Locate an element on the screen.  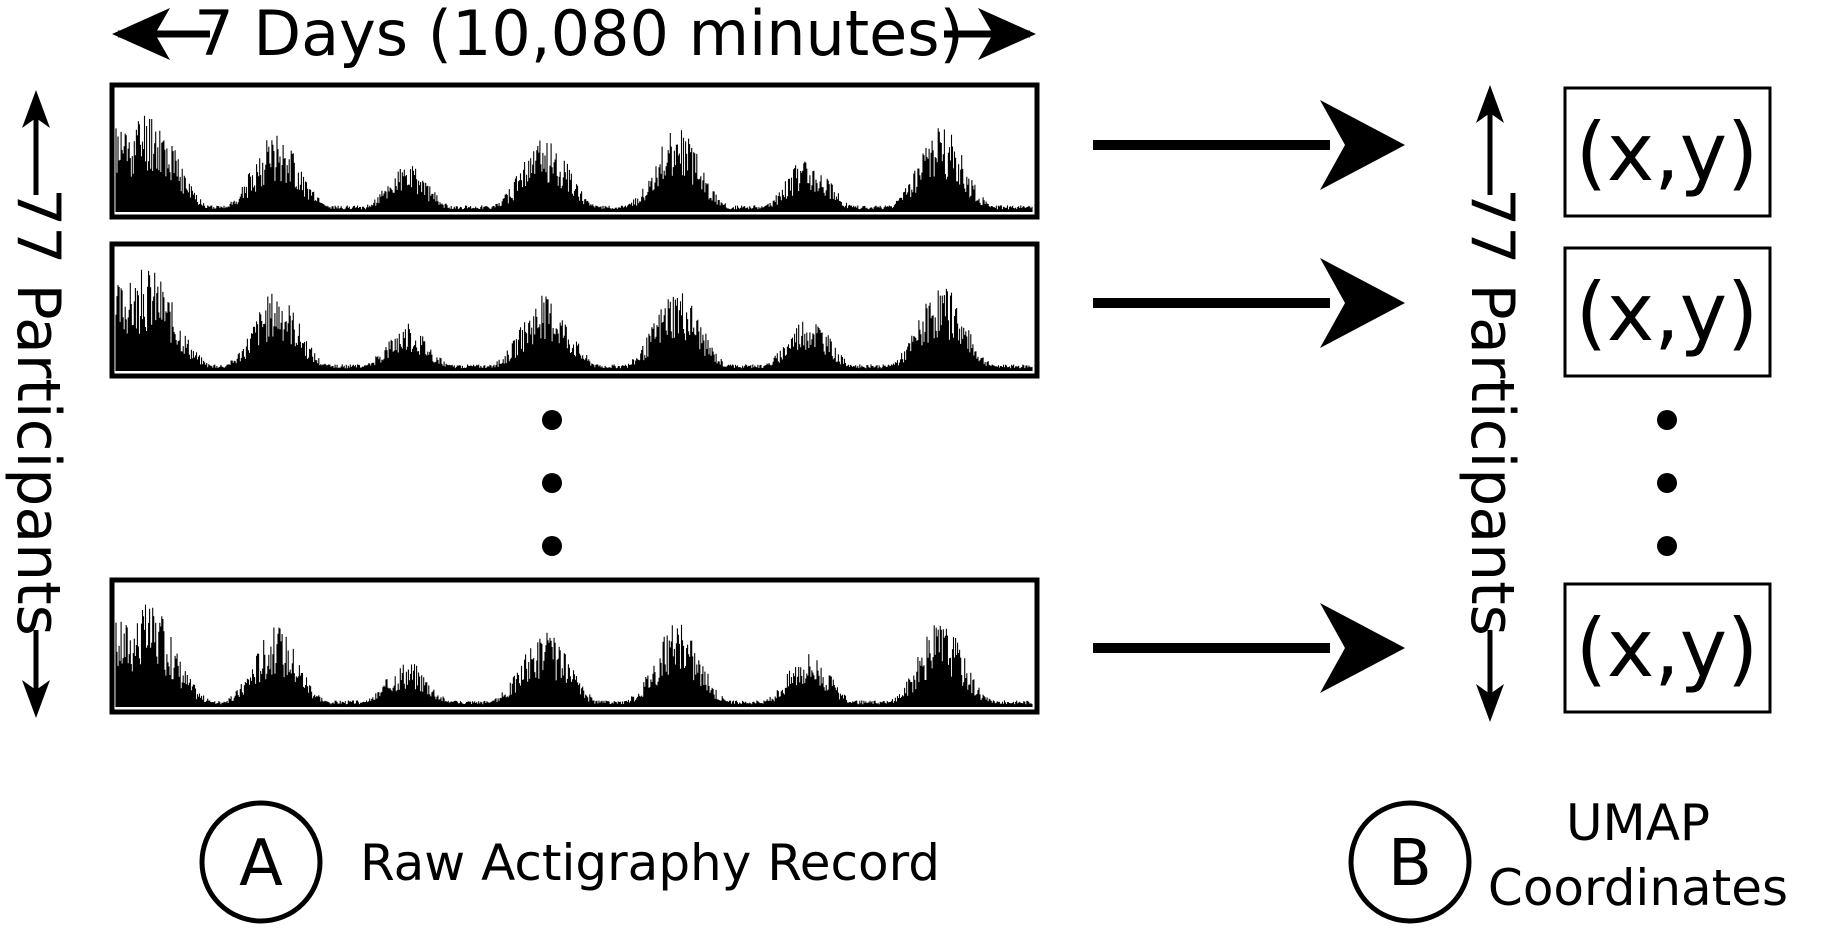
panel-a-letter: A is located at coordinates (261, 864).